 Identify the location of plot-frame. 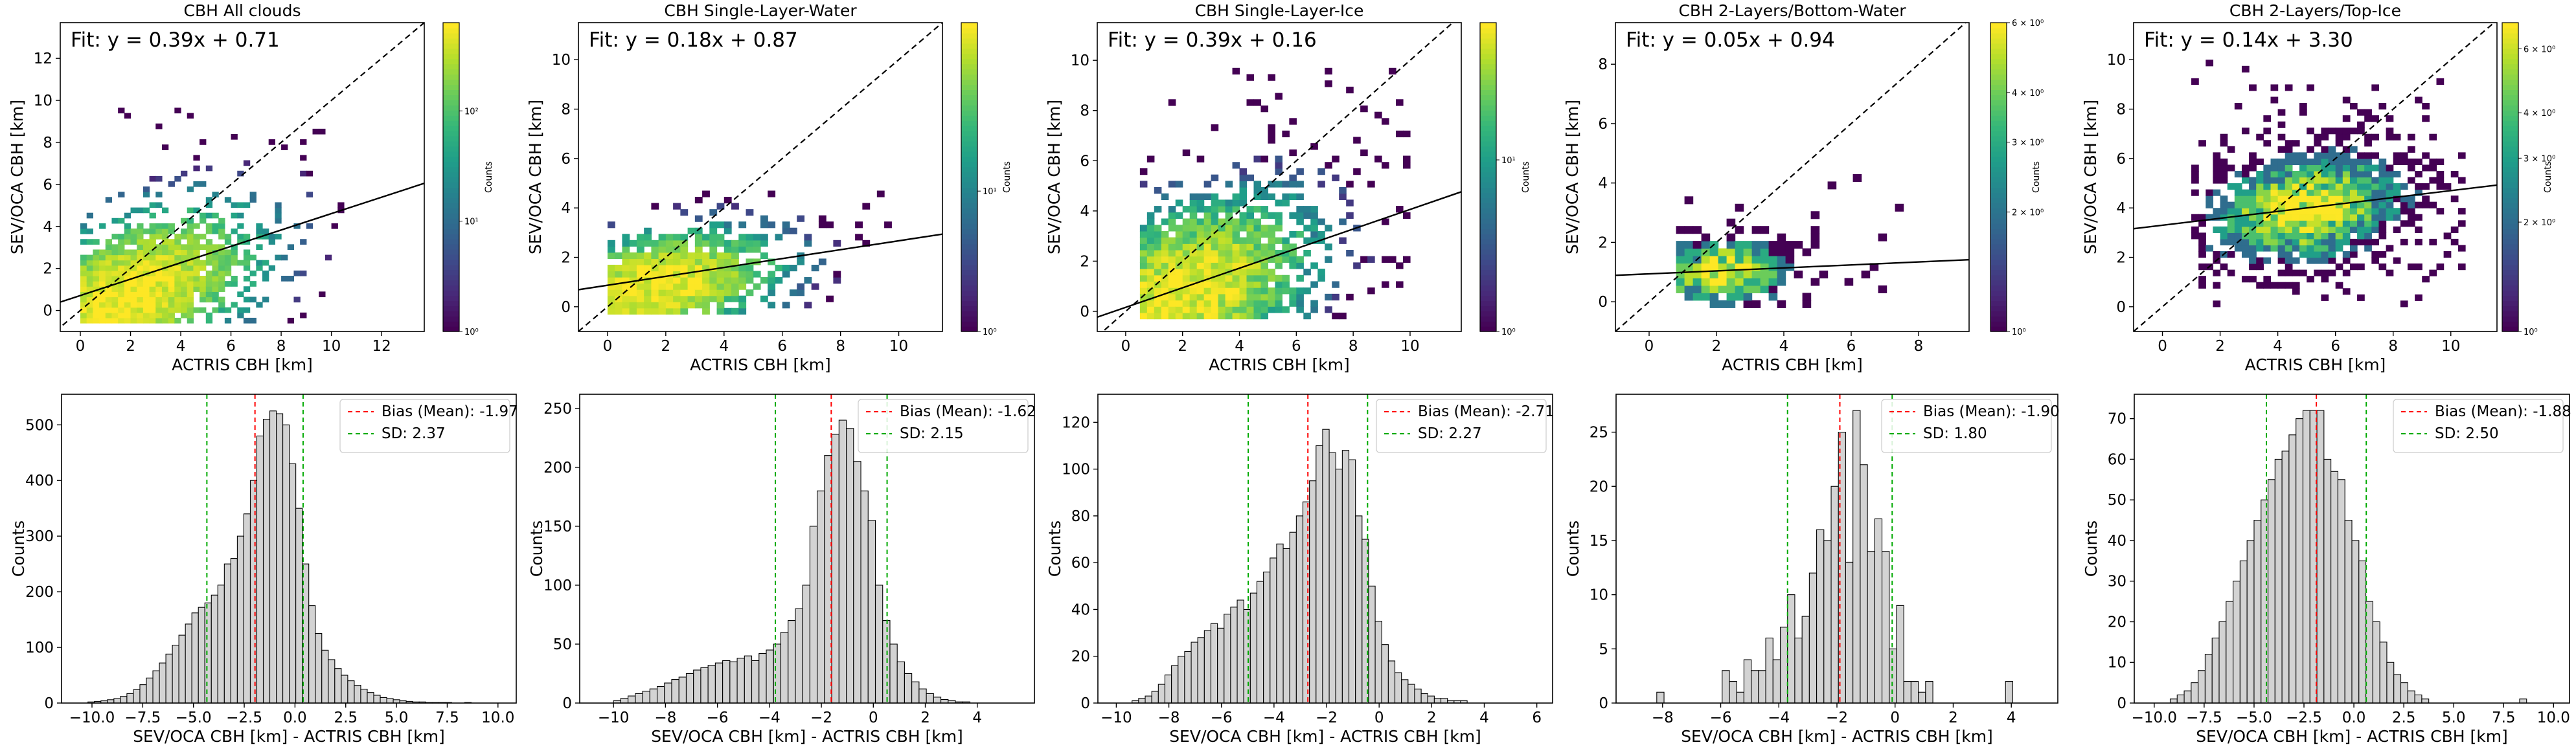
(807, 549).